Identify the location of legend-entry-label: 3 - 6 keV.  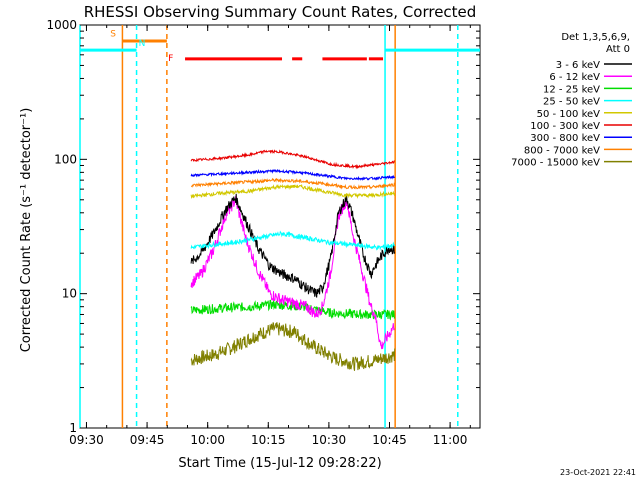
(578, 65).